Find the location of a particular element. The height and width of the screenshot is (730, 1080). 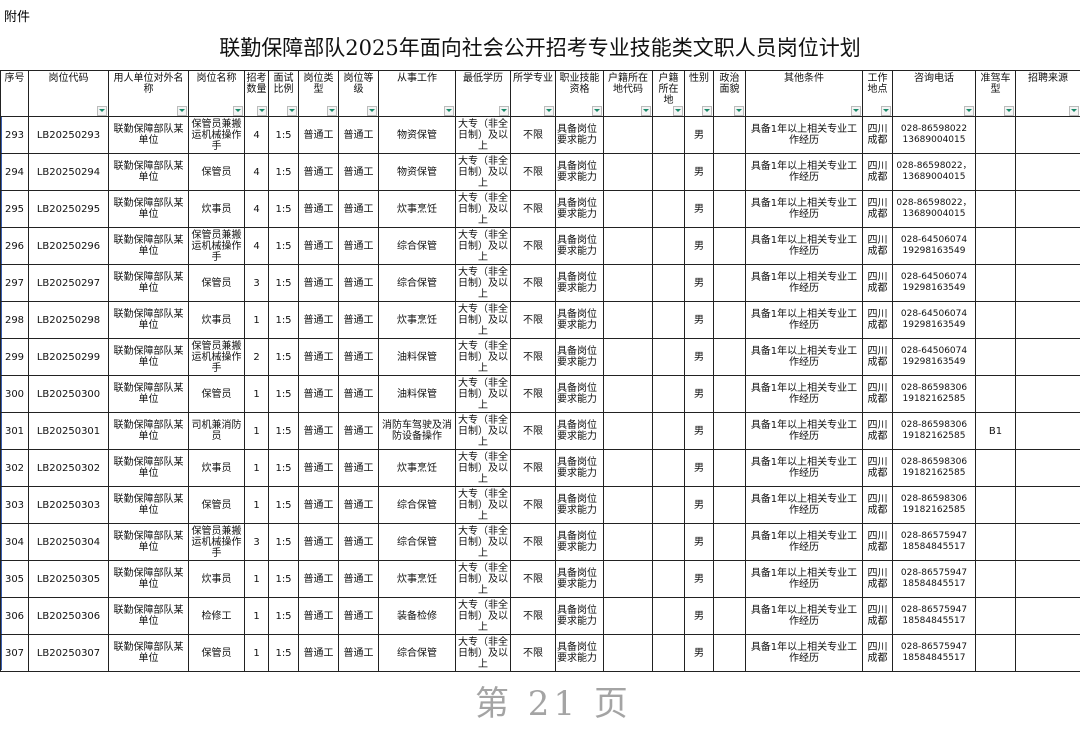

cell-code: LB20250300 is located at coordinates (68, 394).